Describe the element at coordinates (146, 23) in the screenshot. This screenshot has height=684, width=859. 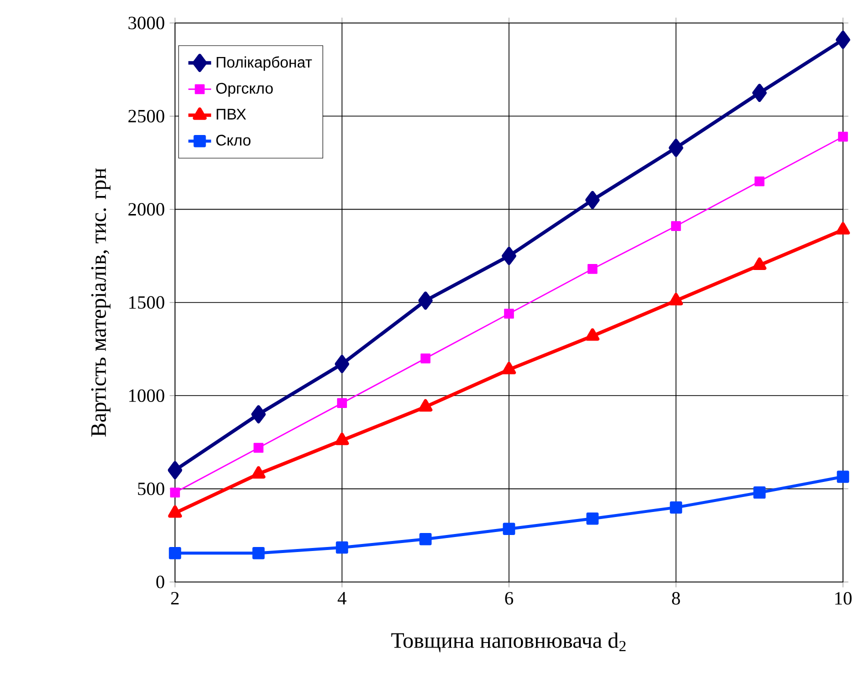
I see `y-tick-label: 3000` at that location.